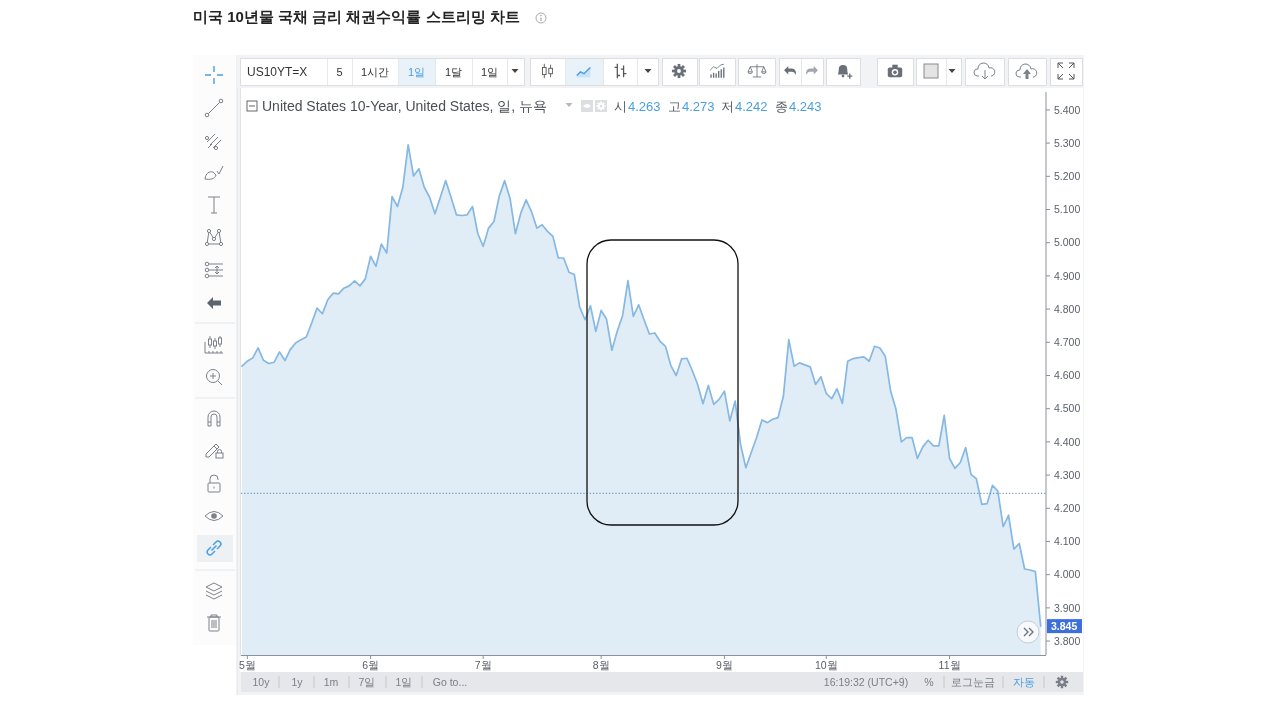 The image size is (1280, 720). I want to click on y-tick-label: 4.000, so click(1067, 574).